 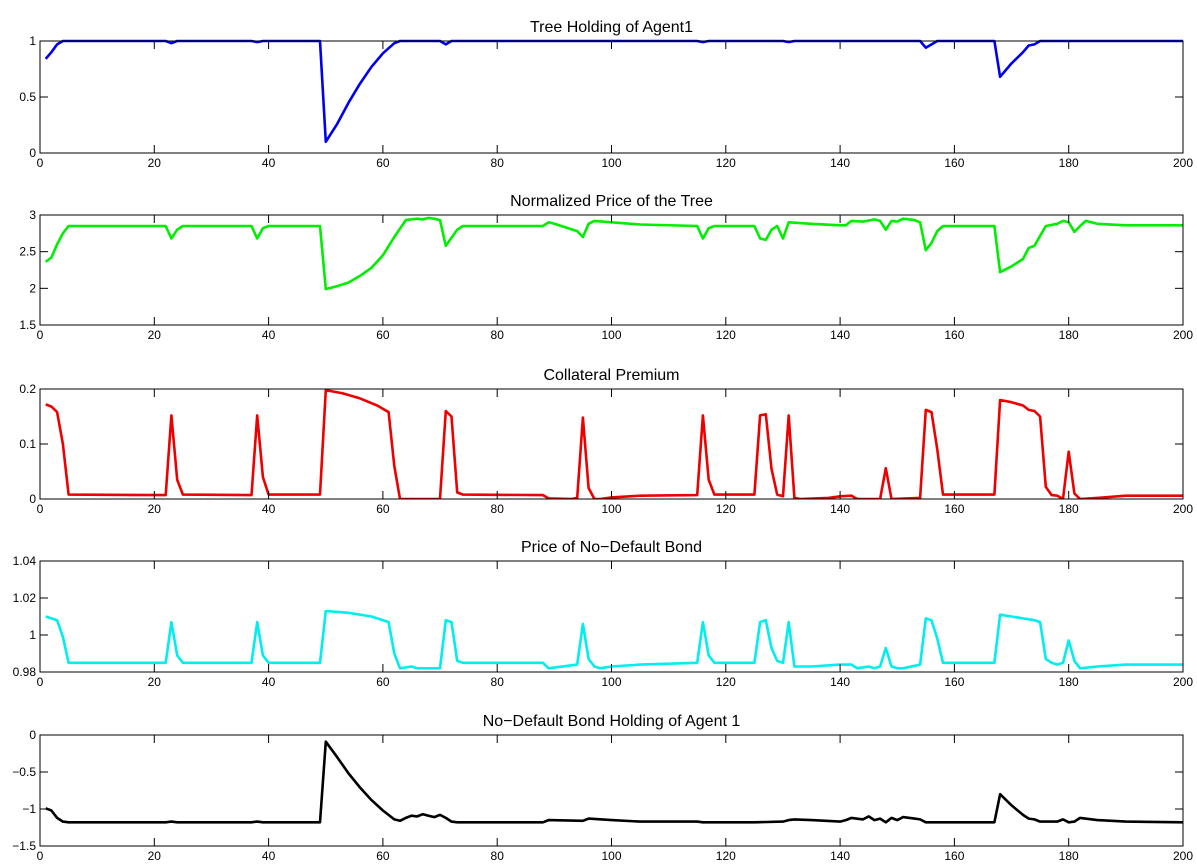 I want to click on y-tick-label: 1.5, so click(x=27, y=325).